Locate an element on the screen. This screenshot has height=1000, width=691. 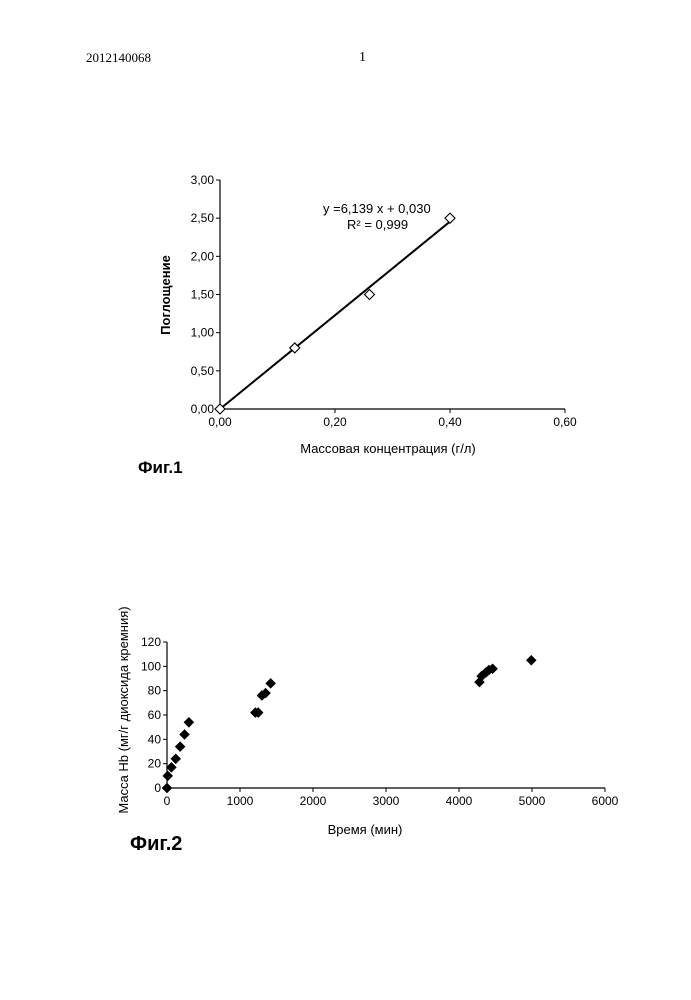
fig2-label: Фиг.2 is located at coordinates (156, 844).